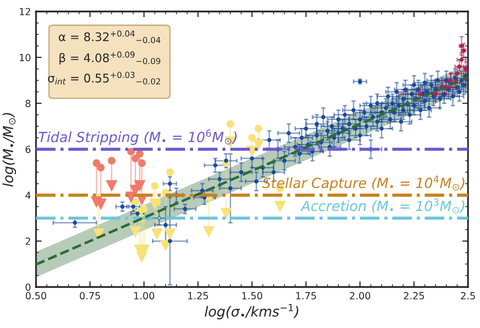 The height and width of the screenshot is (328, 480). What do you see at coordinates (306, 296) in the screenshot?
I see `x-tick-label: 1.75` at bounding box center [306, 296].